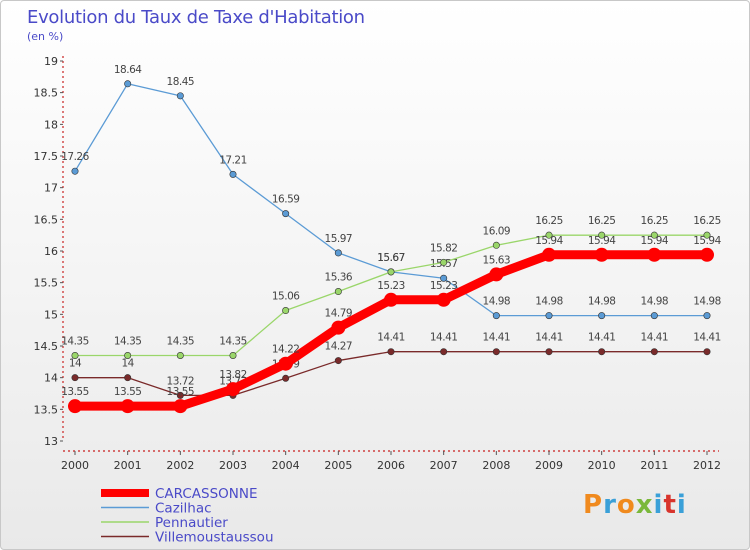 This screenshot has height=550, width=750. What do you see at coordinates (233, 160) in the screenshot?
I see `data-label: 17.21` at bounding box center [233, 160].